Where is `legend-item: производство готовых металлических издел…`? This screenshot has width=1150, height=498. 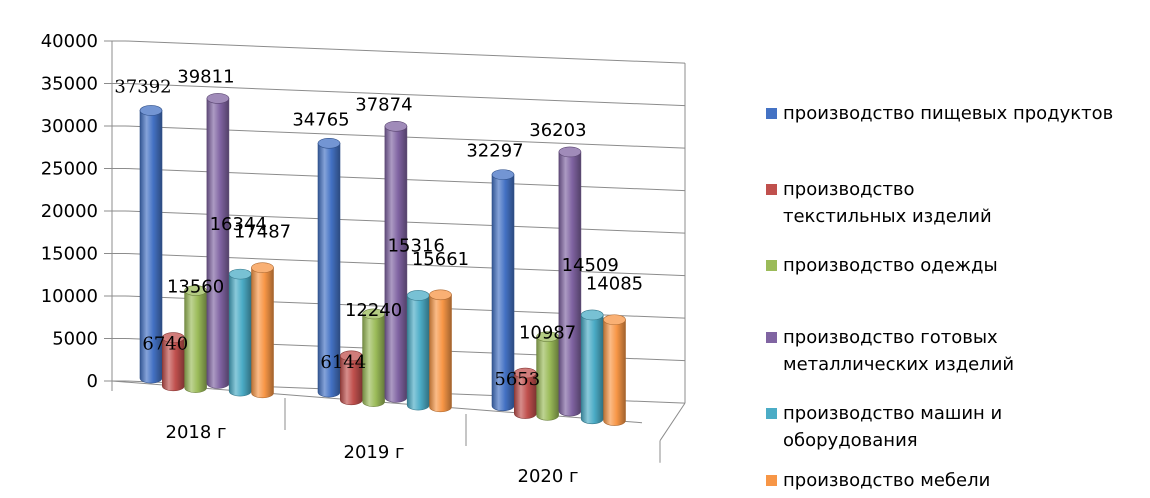 legend-item: производство готовых металлических издел… is located at coordinates (914, 351).